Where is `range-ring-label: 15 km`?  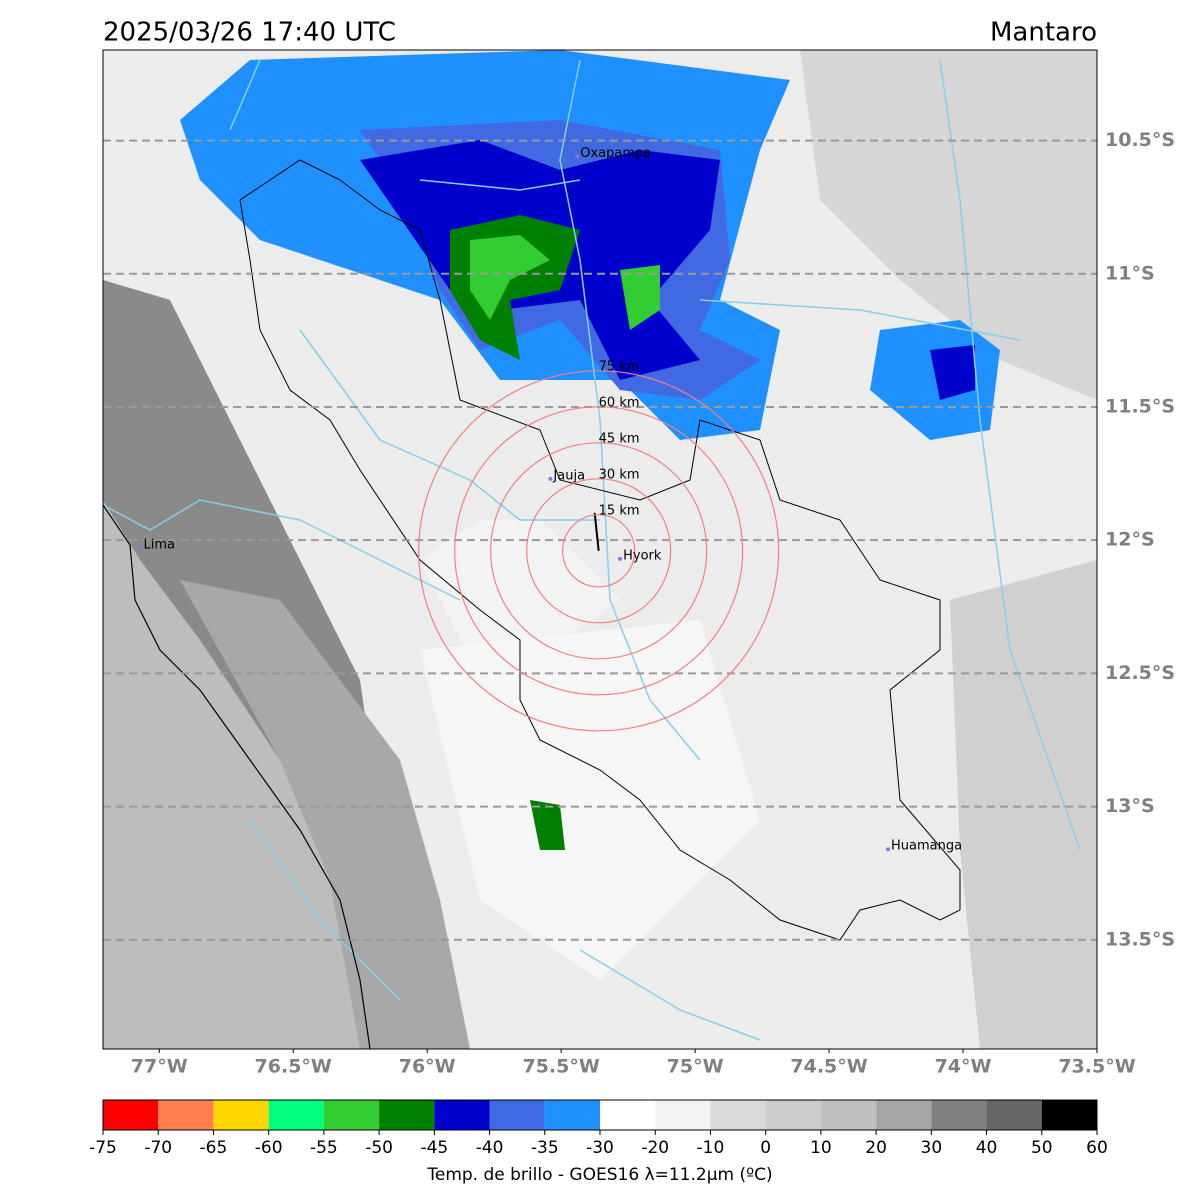
range-ring-label: 15 km is located at coordinates (619, 510).